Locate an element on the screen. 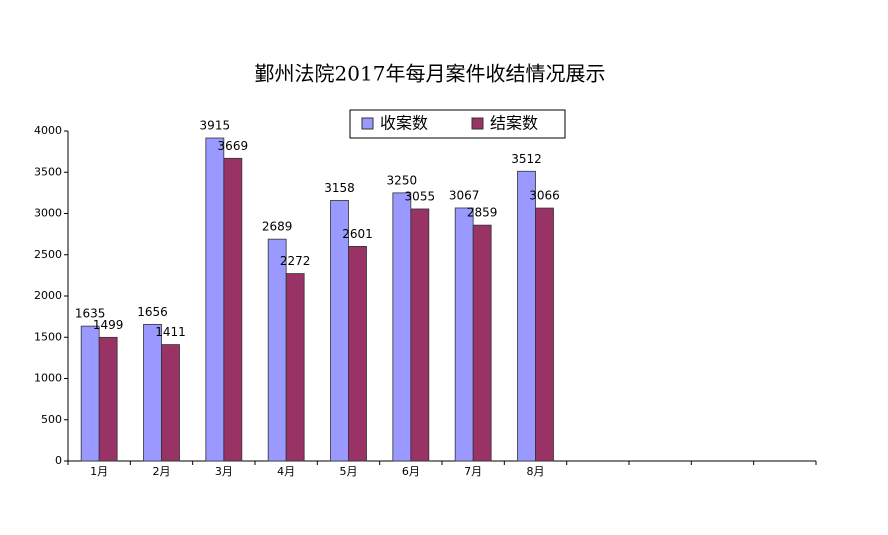  y-tick-label: 500 is located at coordinates (51, 419).